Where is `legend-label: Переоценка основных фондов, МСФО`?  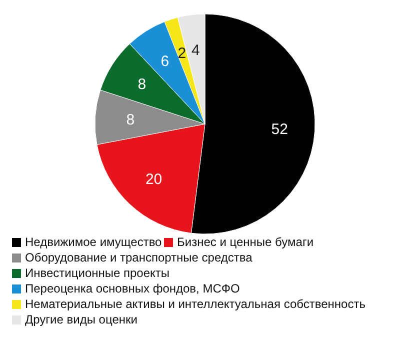
legend-label: Переоценка основных фондов, МСФО is located at coordinates (132, 289).